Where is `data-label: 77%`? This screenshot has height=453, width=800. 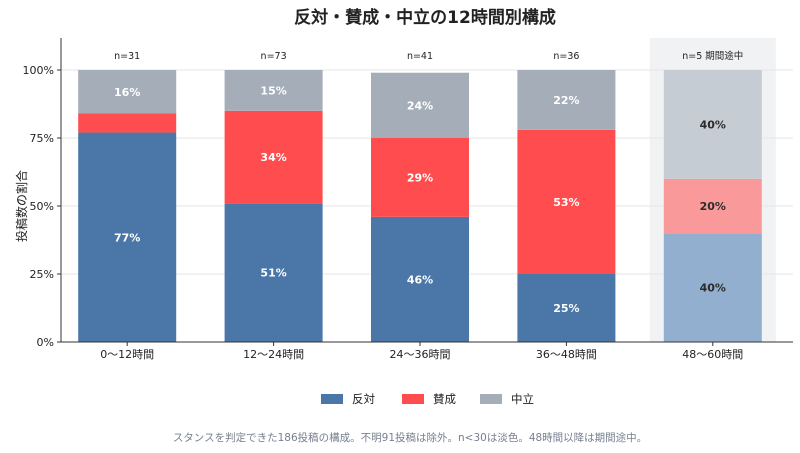 data-label: 77% is located at coordinates (127, 237).